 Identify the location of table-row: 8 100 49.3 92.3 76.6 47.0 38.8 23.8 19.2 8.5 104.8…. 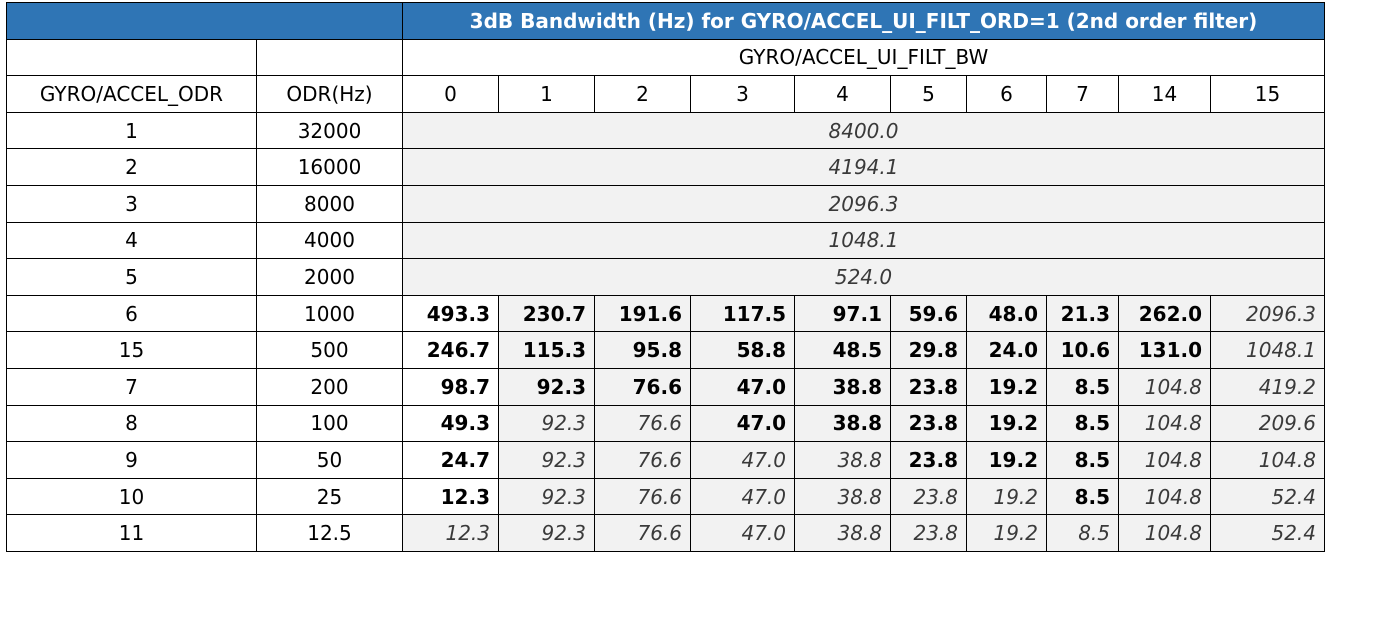
(665, 423).